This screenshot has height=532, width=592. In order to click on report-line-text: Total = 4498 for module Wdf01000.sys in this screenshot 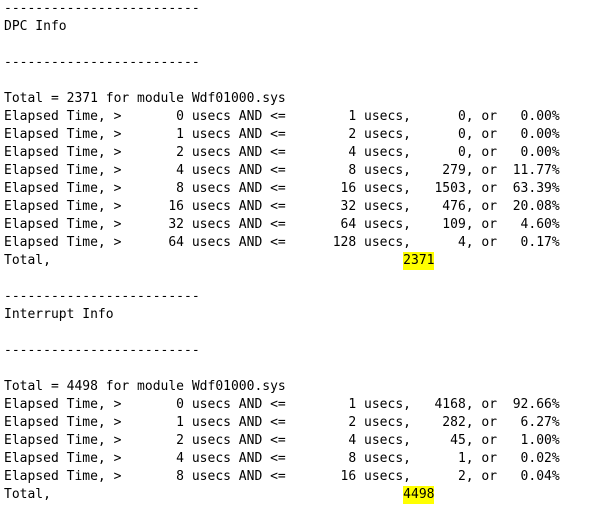, I will do `click(145, 386)`.